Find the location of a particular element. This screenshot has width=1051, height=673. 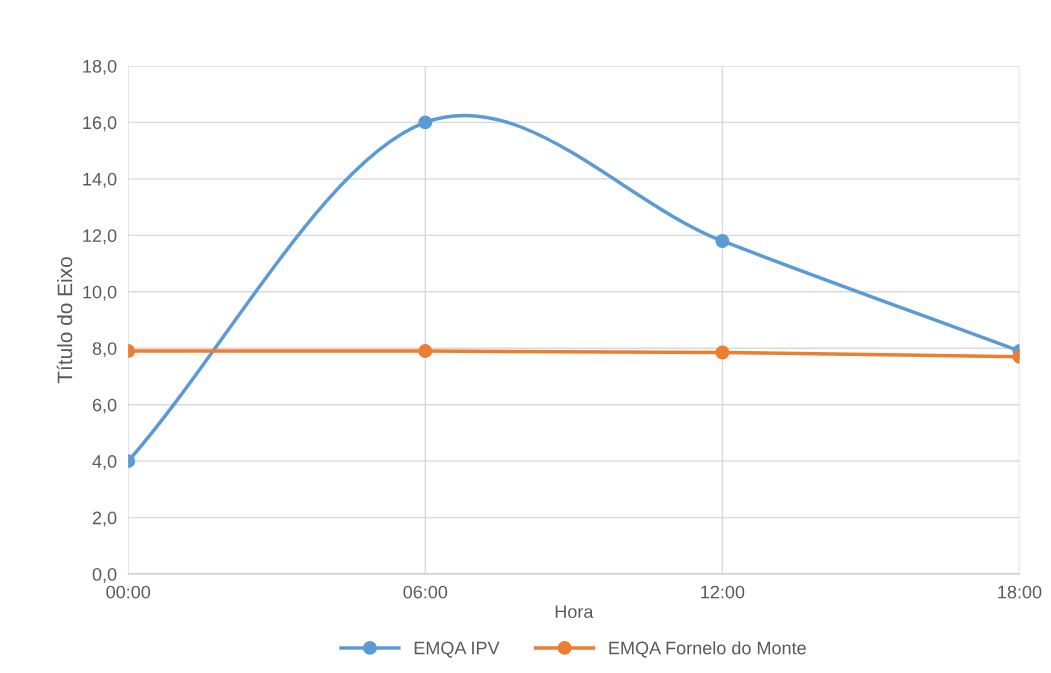

y-tick-label: 0,0 is located at coordinates (104, 575).